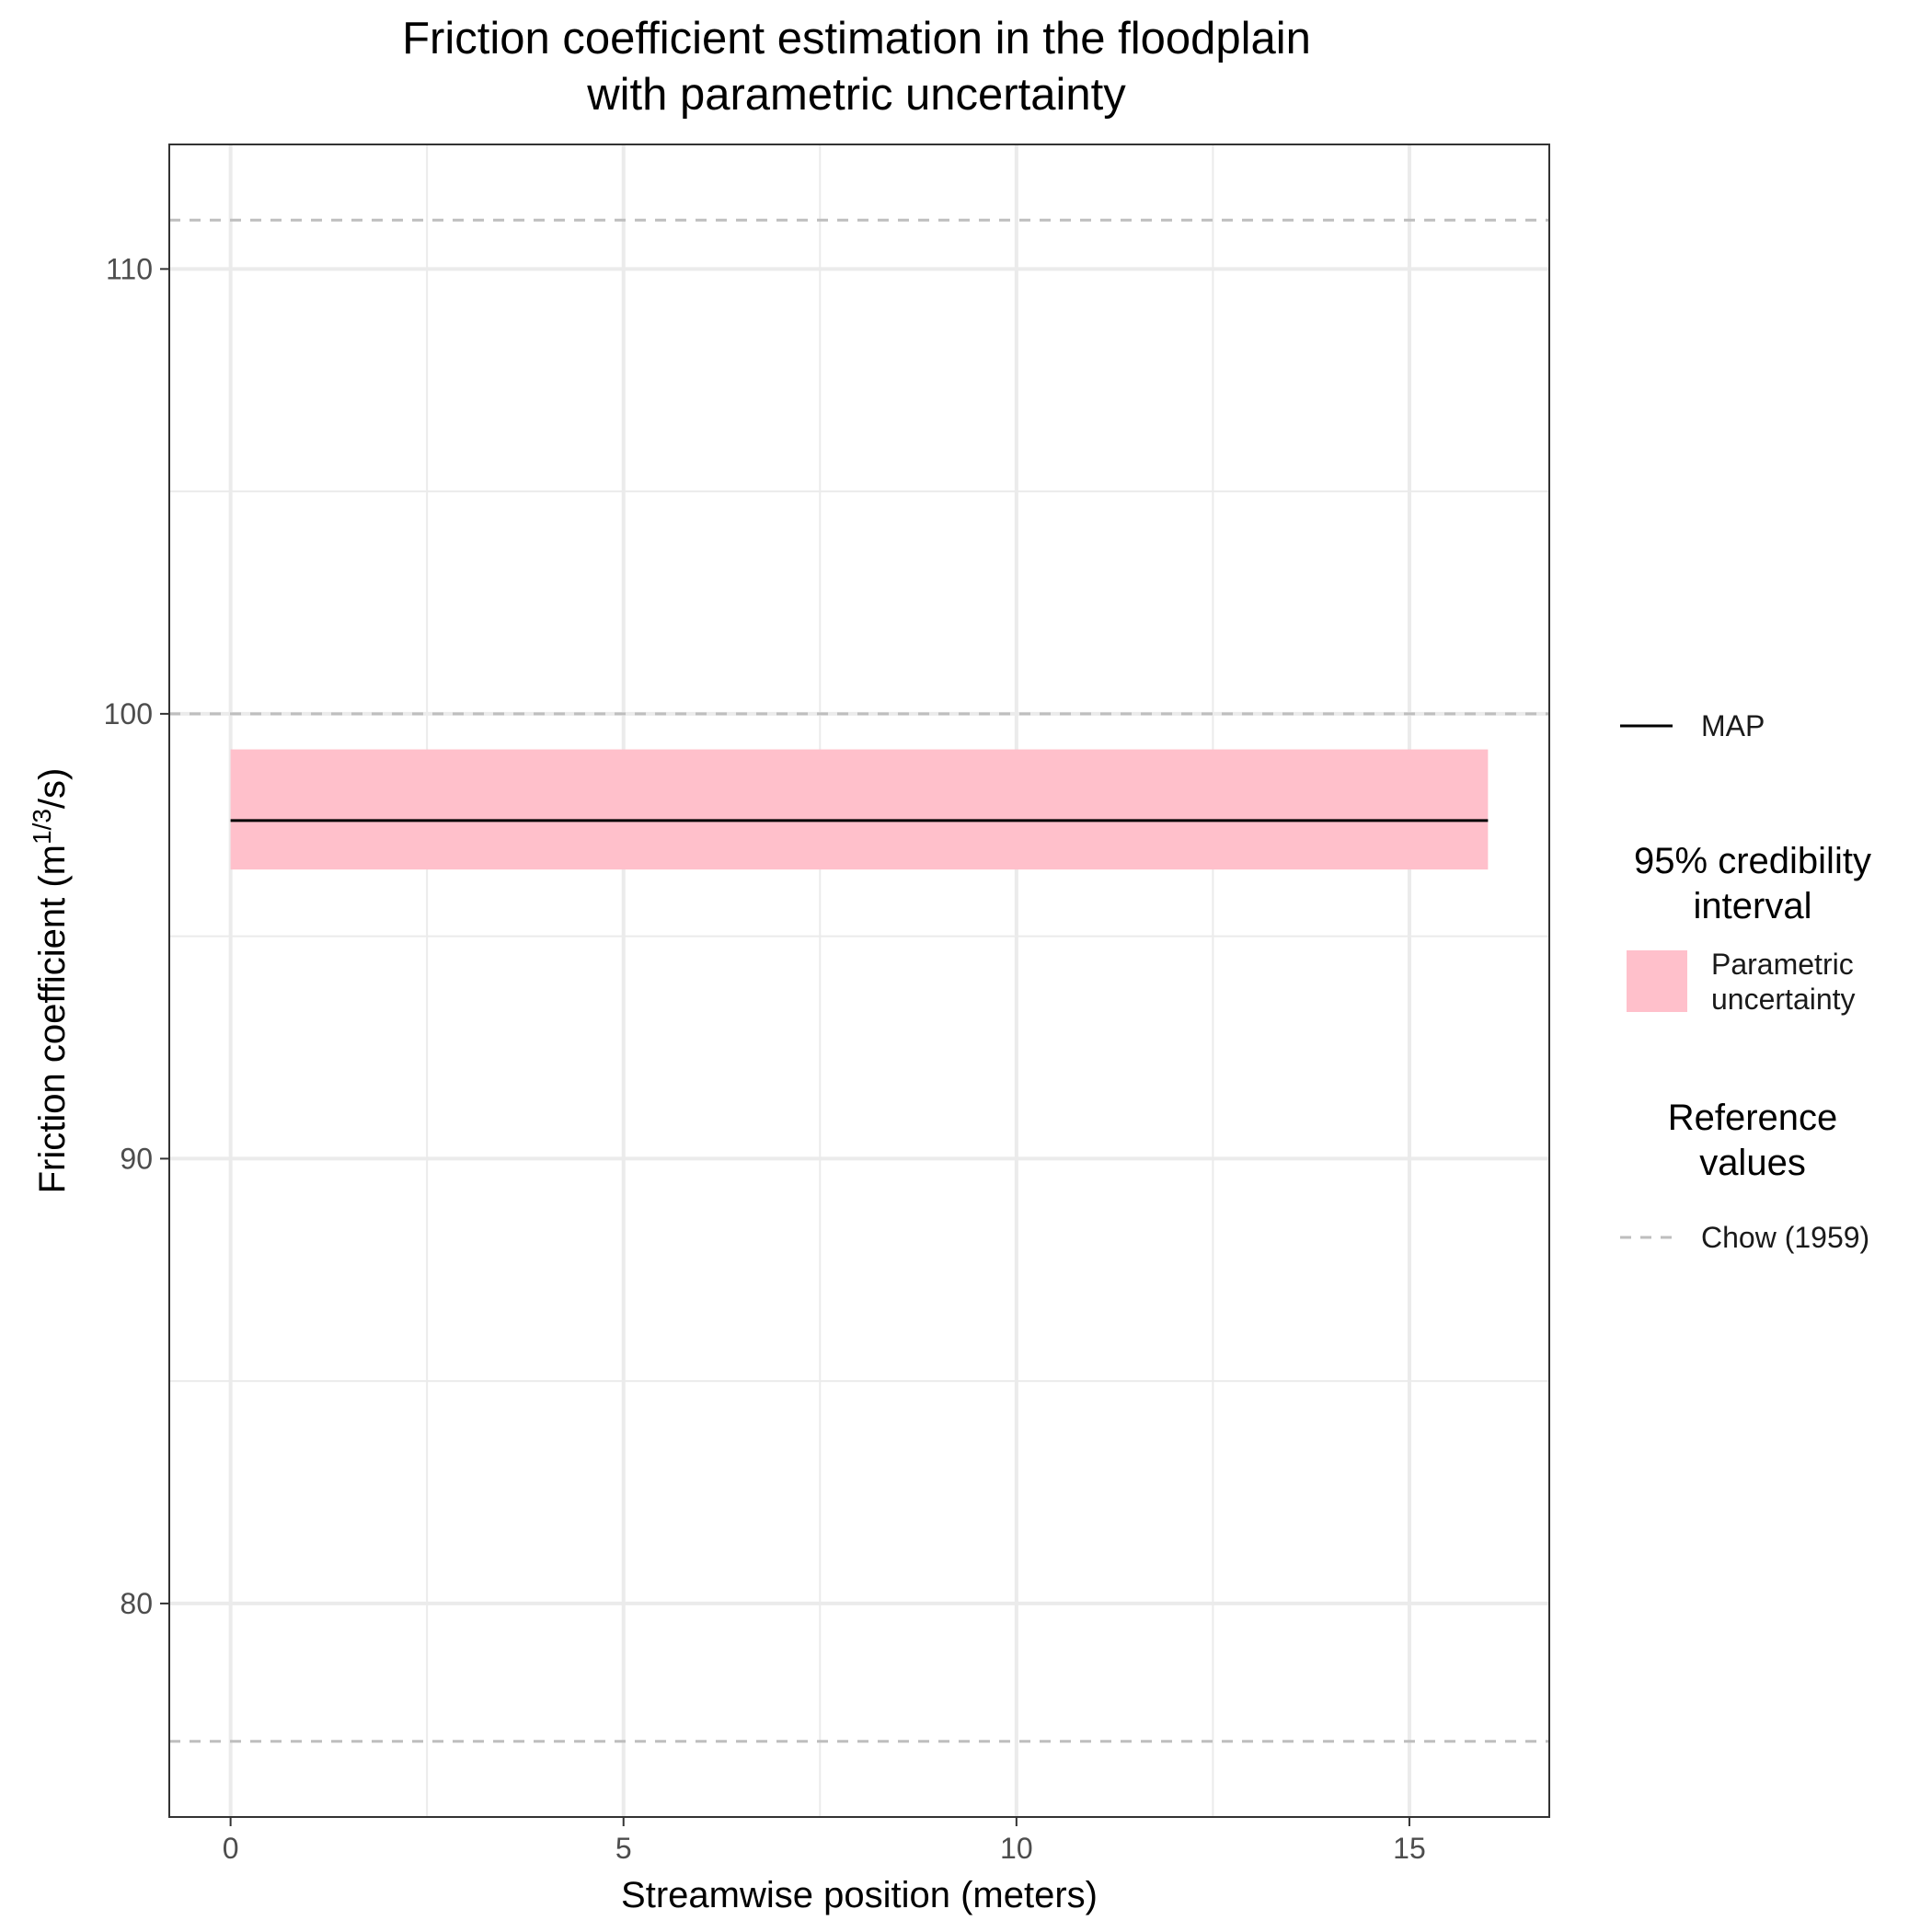 This screenshot has height=1932, width=1932. Describe the element at coordinates (136, 936) in the screenshot. I see `y-axis: 80 90 100 110` at that location.